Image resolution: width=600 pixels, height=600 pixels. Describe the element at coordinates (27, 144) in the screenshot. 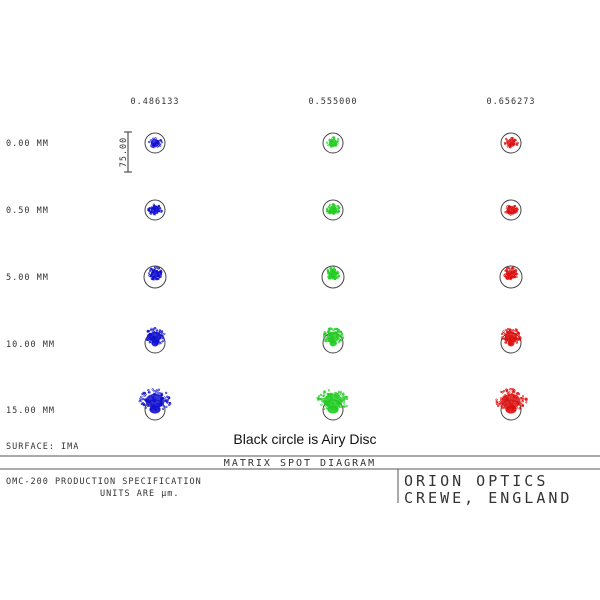

I see `field-label-1: 0.00 MM` at that location.